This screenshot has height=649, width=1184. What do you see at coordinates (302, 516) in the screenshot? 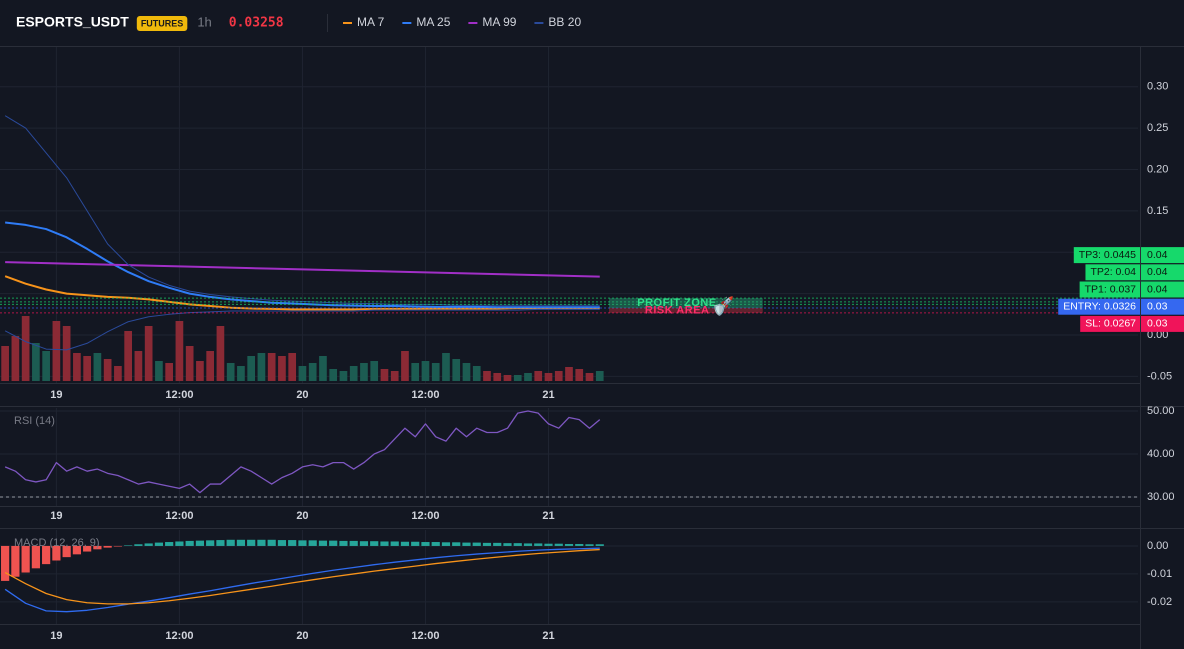
I see `x-tick-label: 20` at bounding box center [302, 516].